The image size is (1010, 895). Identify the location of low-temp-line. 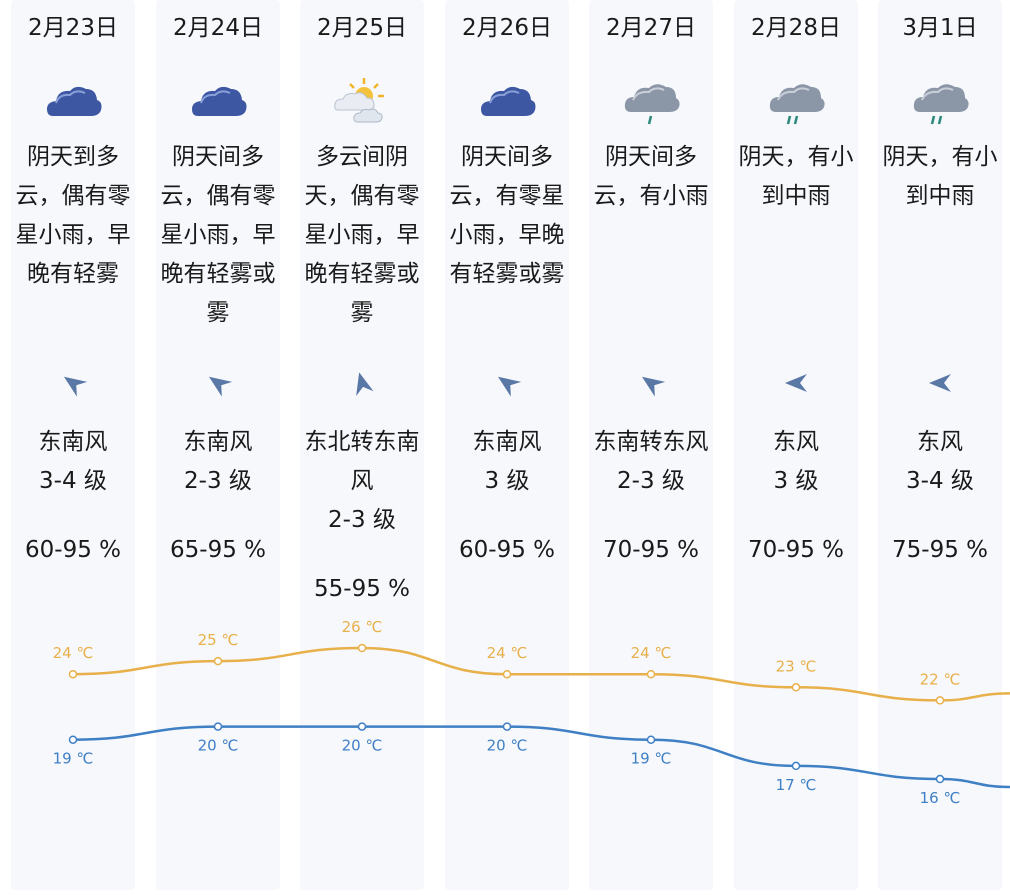
(541, 757).